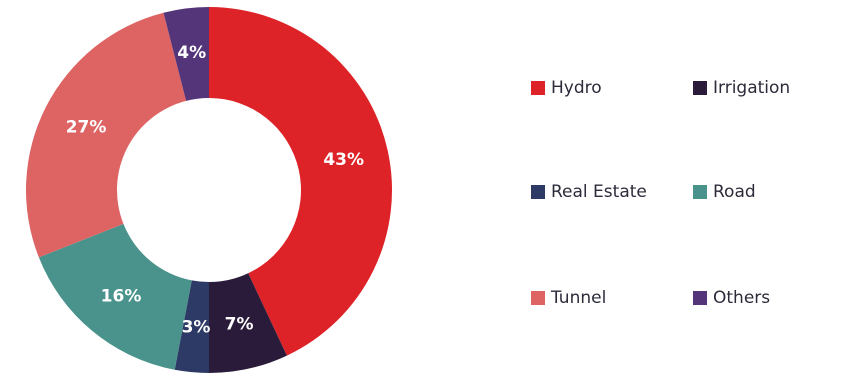  What do you see at coordinates (700, 88) in the screenshot?
I see `legend-swatch-irrigation` at bounding box center [700, 88].